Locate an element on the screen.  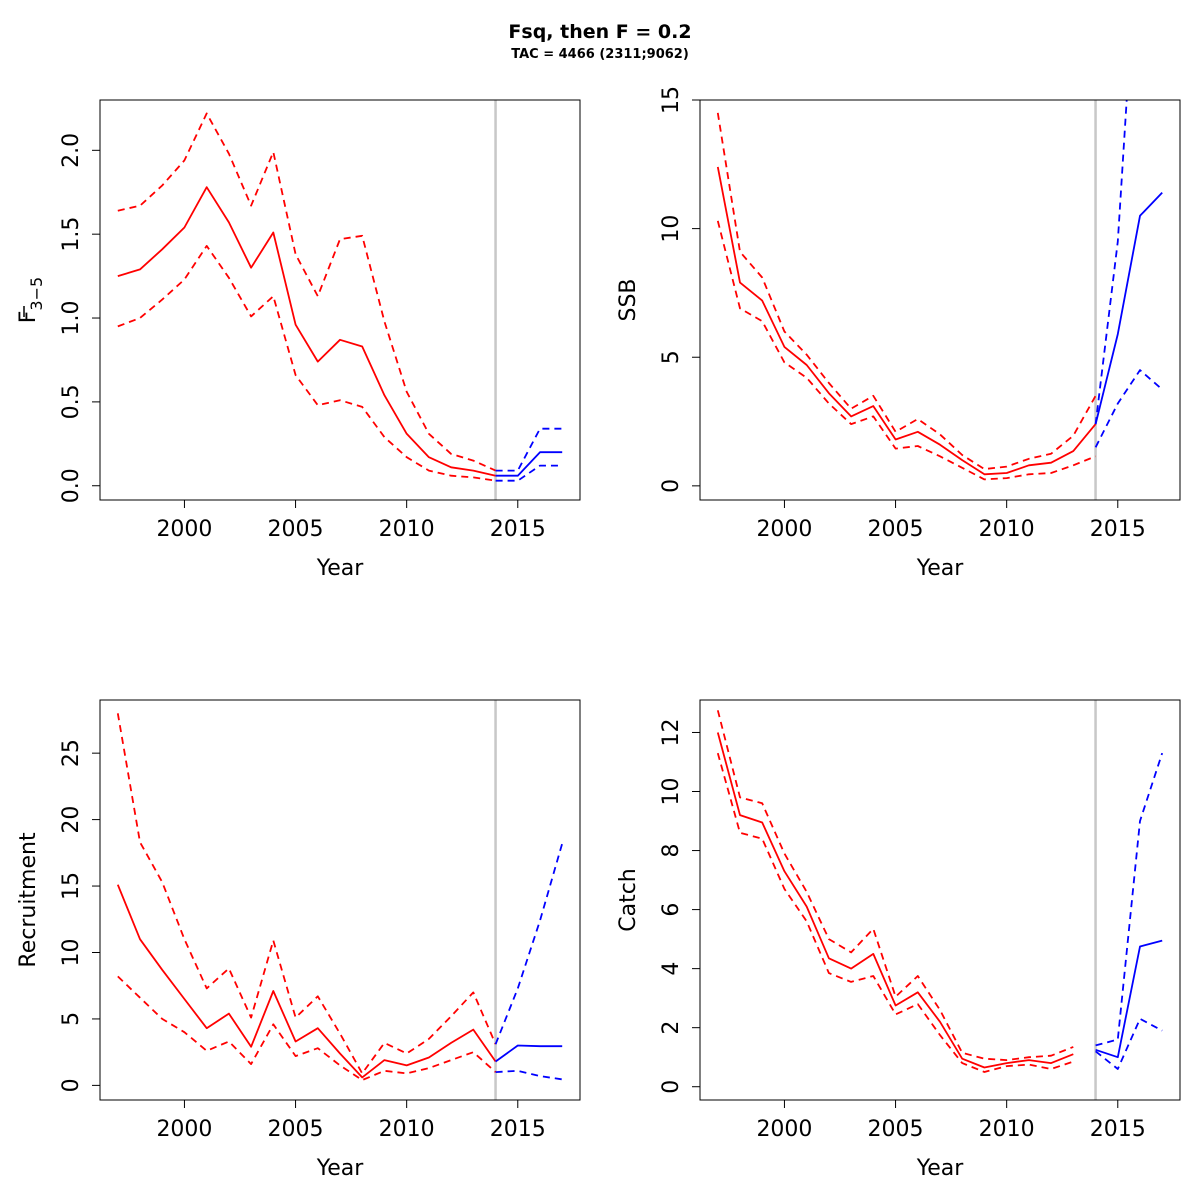
y-tick-label: 0.0 is located at coordinates (71, 485).